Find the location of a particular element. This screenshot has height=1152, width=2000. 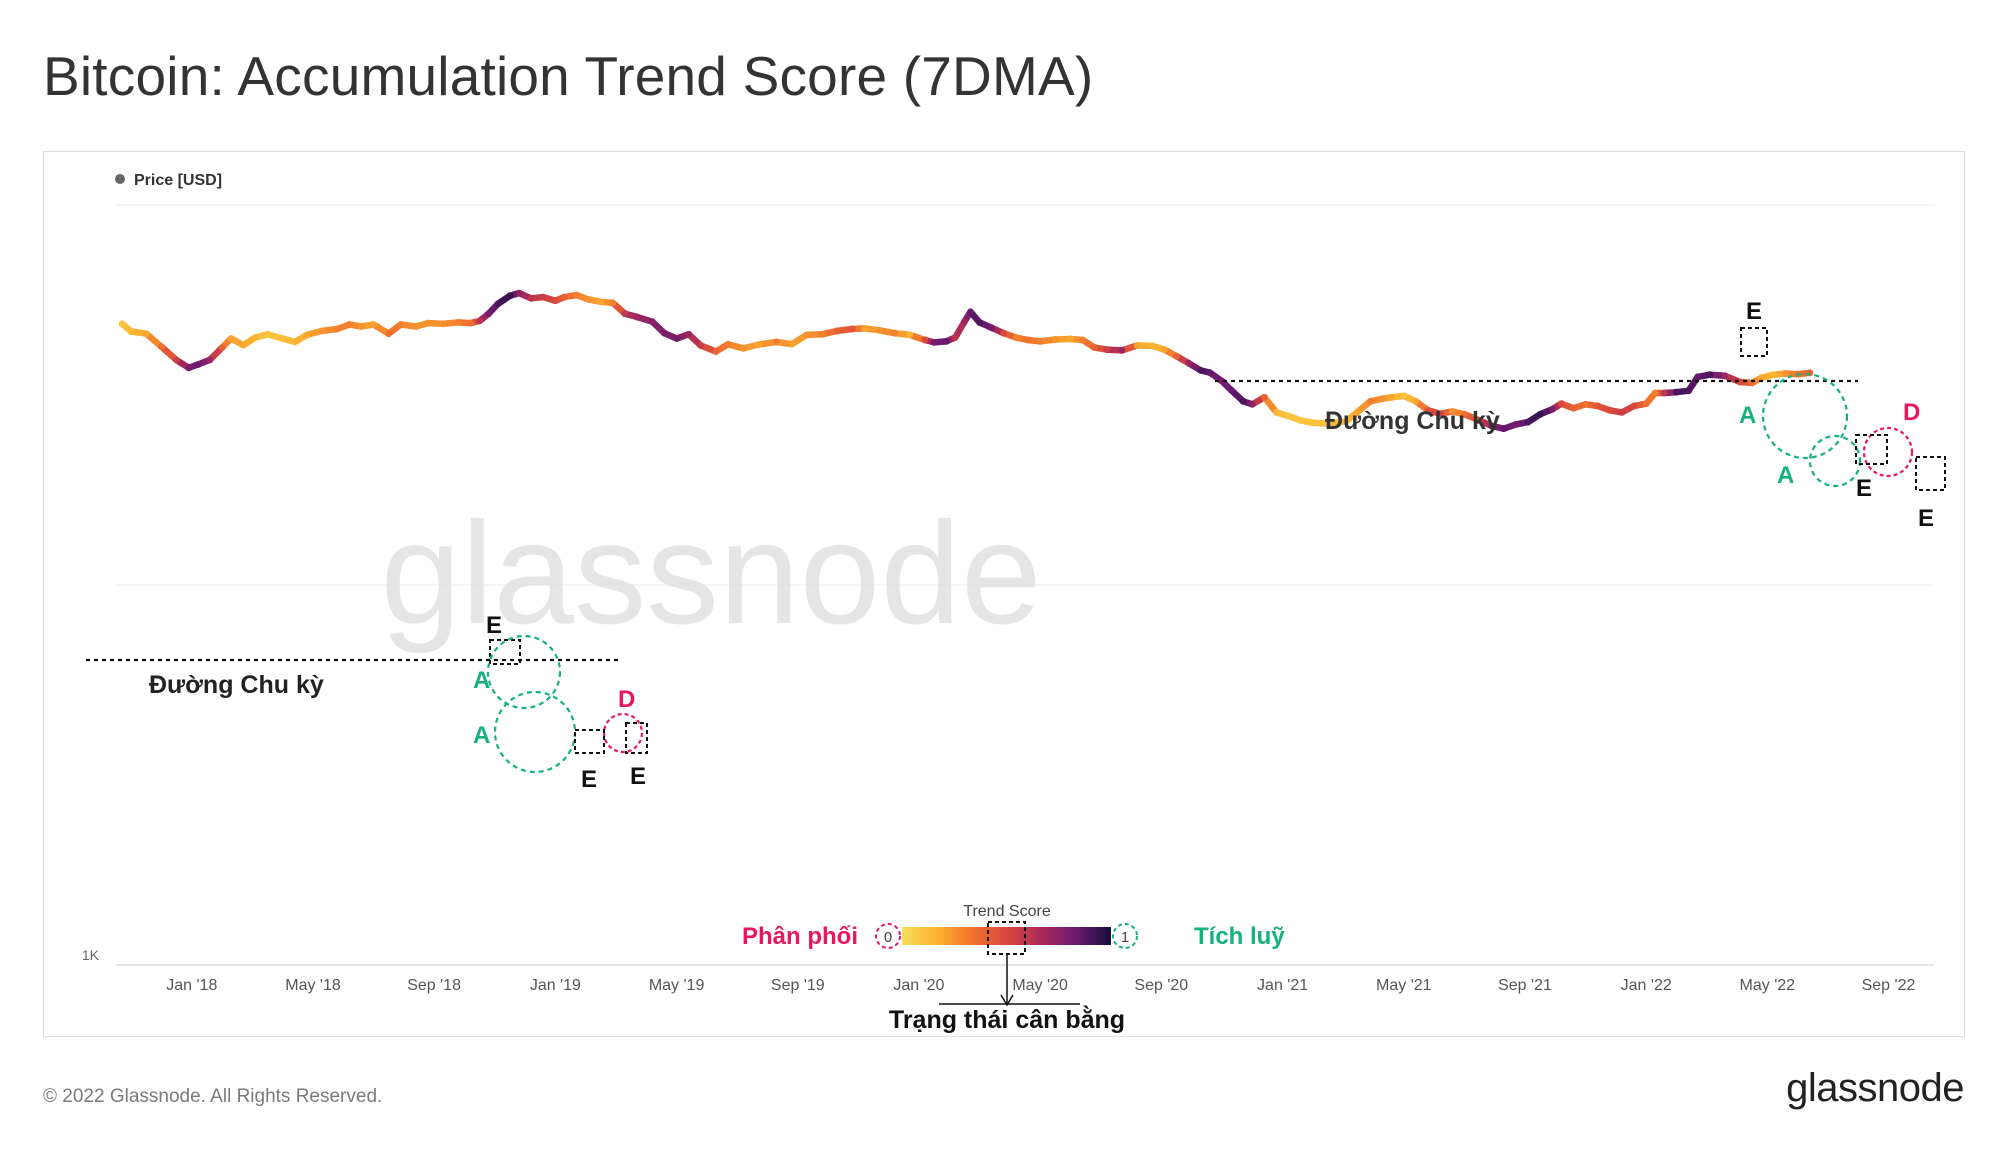

accumulation-label: Tích luỹ is located at coordinates (1239, 936).